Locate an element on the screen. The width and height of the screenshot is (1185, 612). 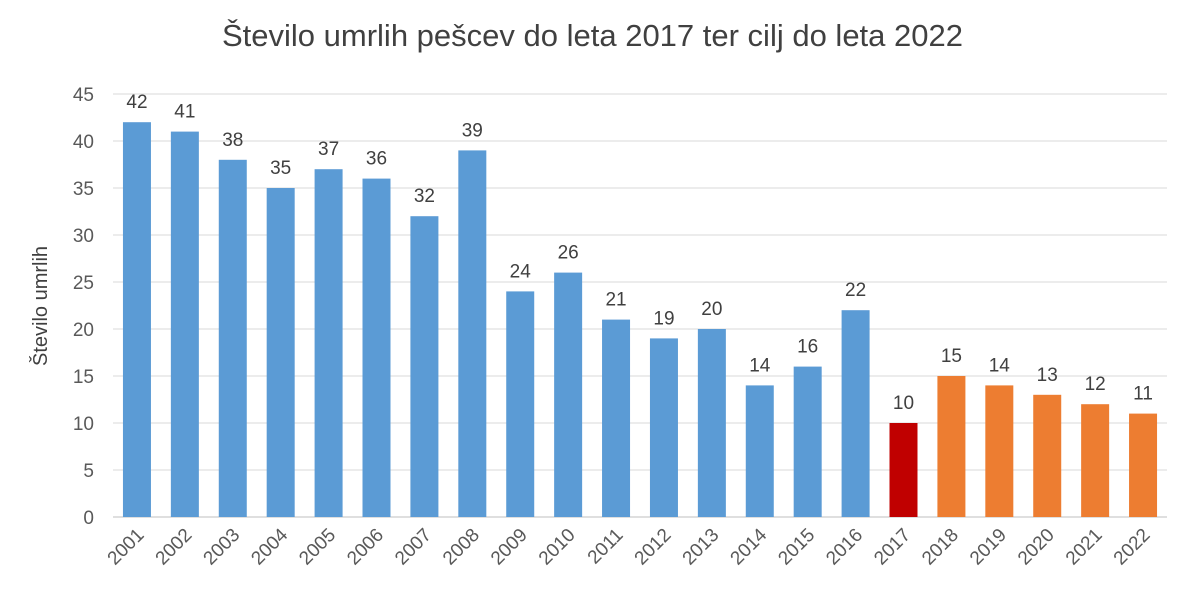
data-label: 32 is located at coordinates (424, 196).